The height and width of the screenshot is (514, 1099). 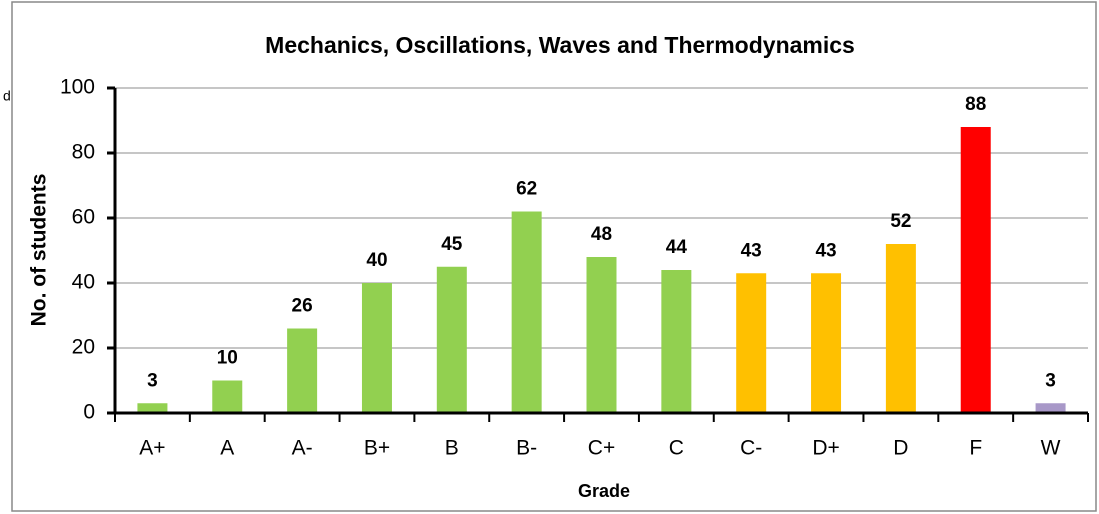 I want to click on y-tick-label: 40, so click(x=83, y=282).